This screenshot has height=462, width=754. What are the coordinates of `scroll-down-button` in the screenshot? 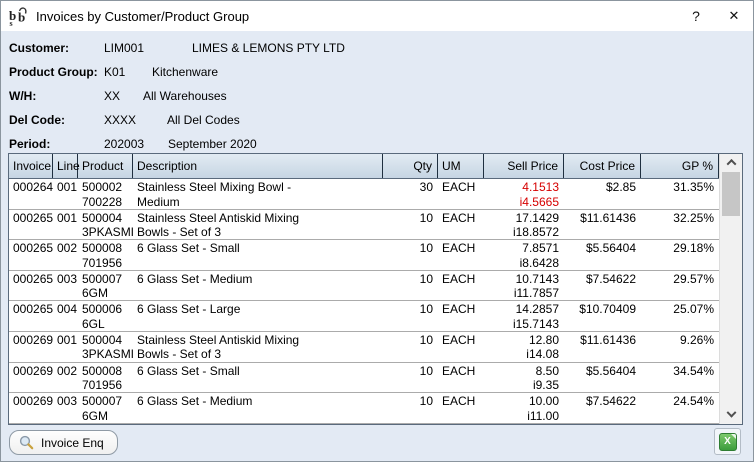 It's located at (731, 415).